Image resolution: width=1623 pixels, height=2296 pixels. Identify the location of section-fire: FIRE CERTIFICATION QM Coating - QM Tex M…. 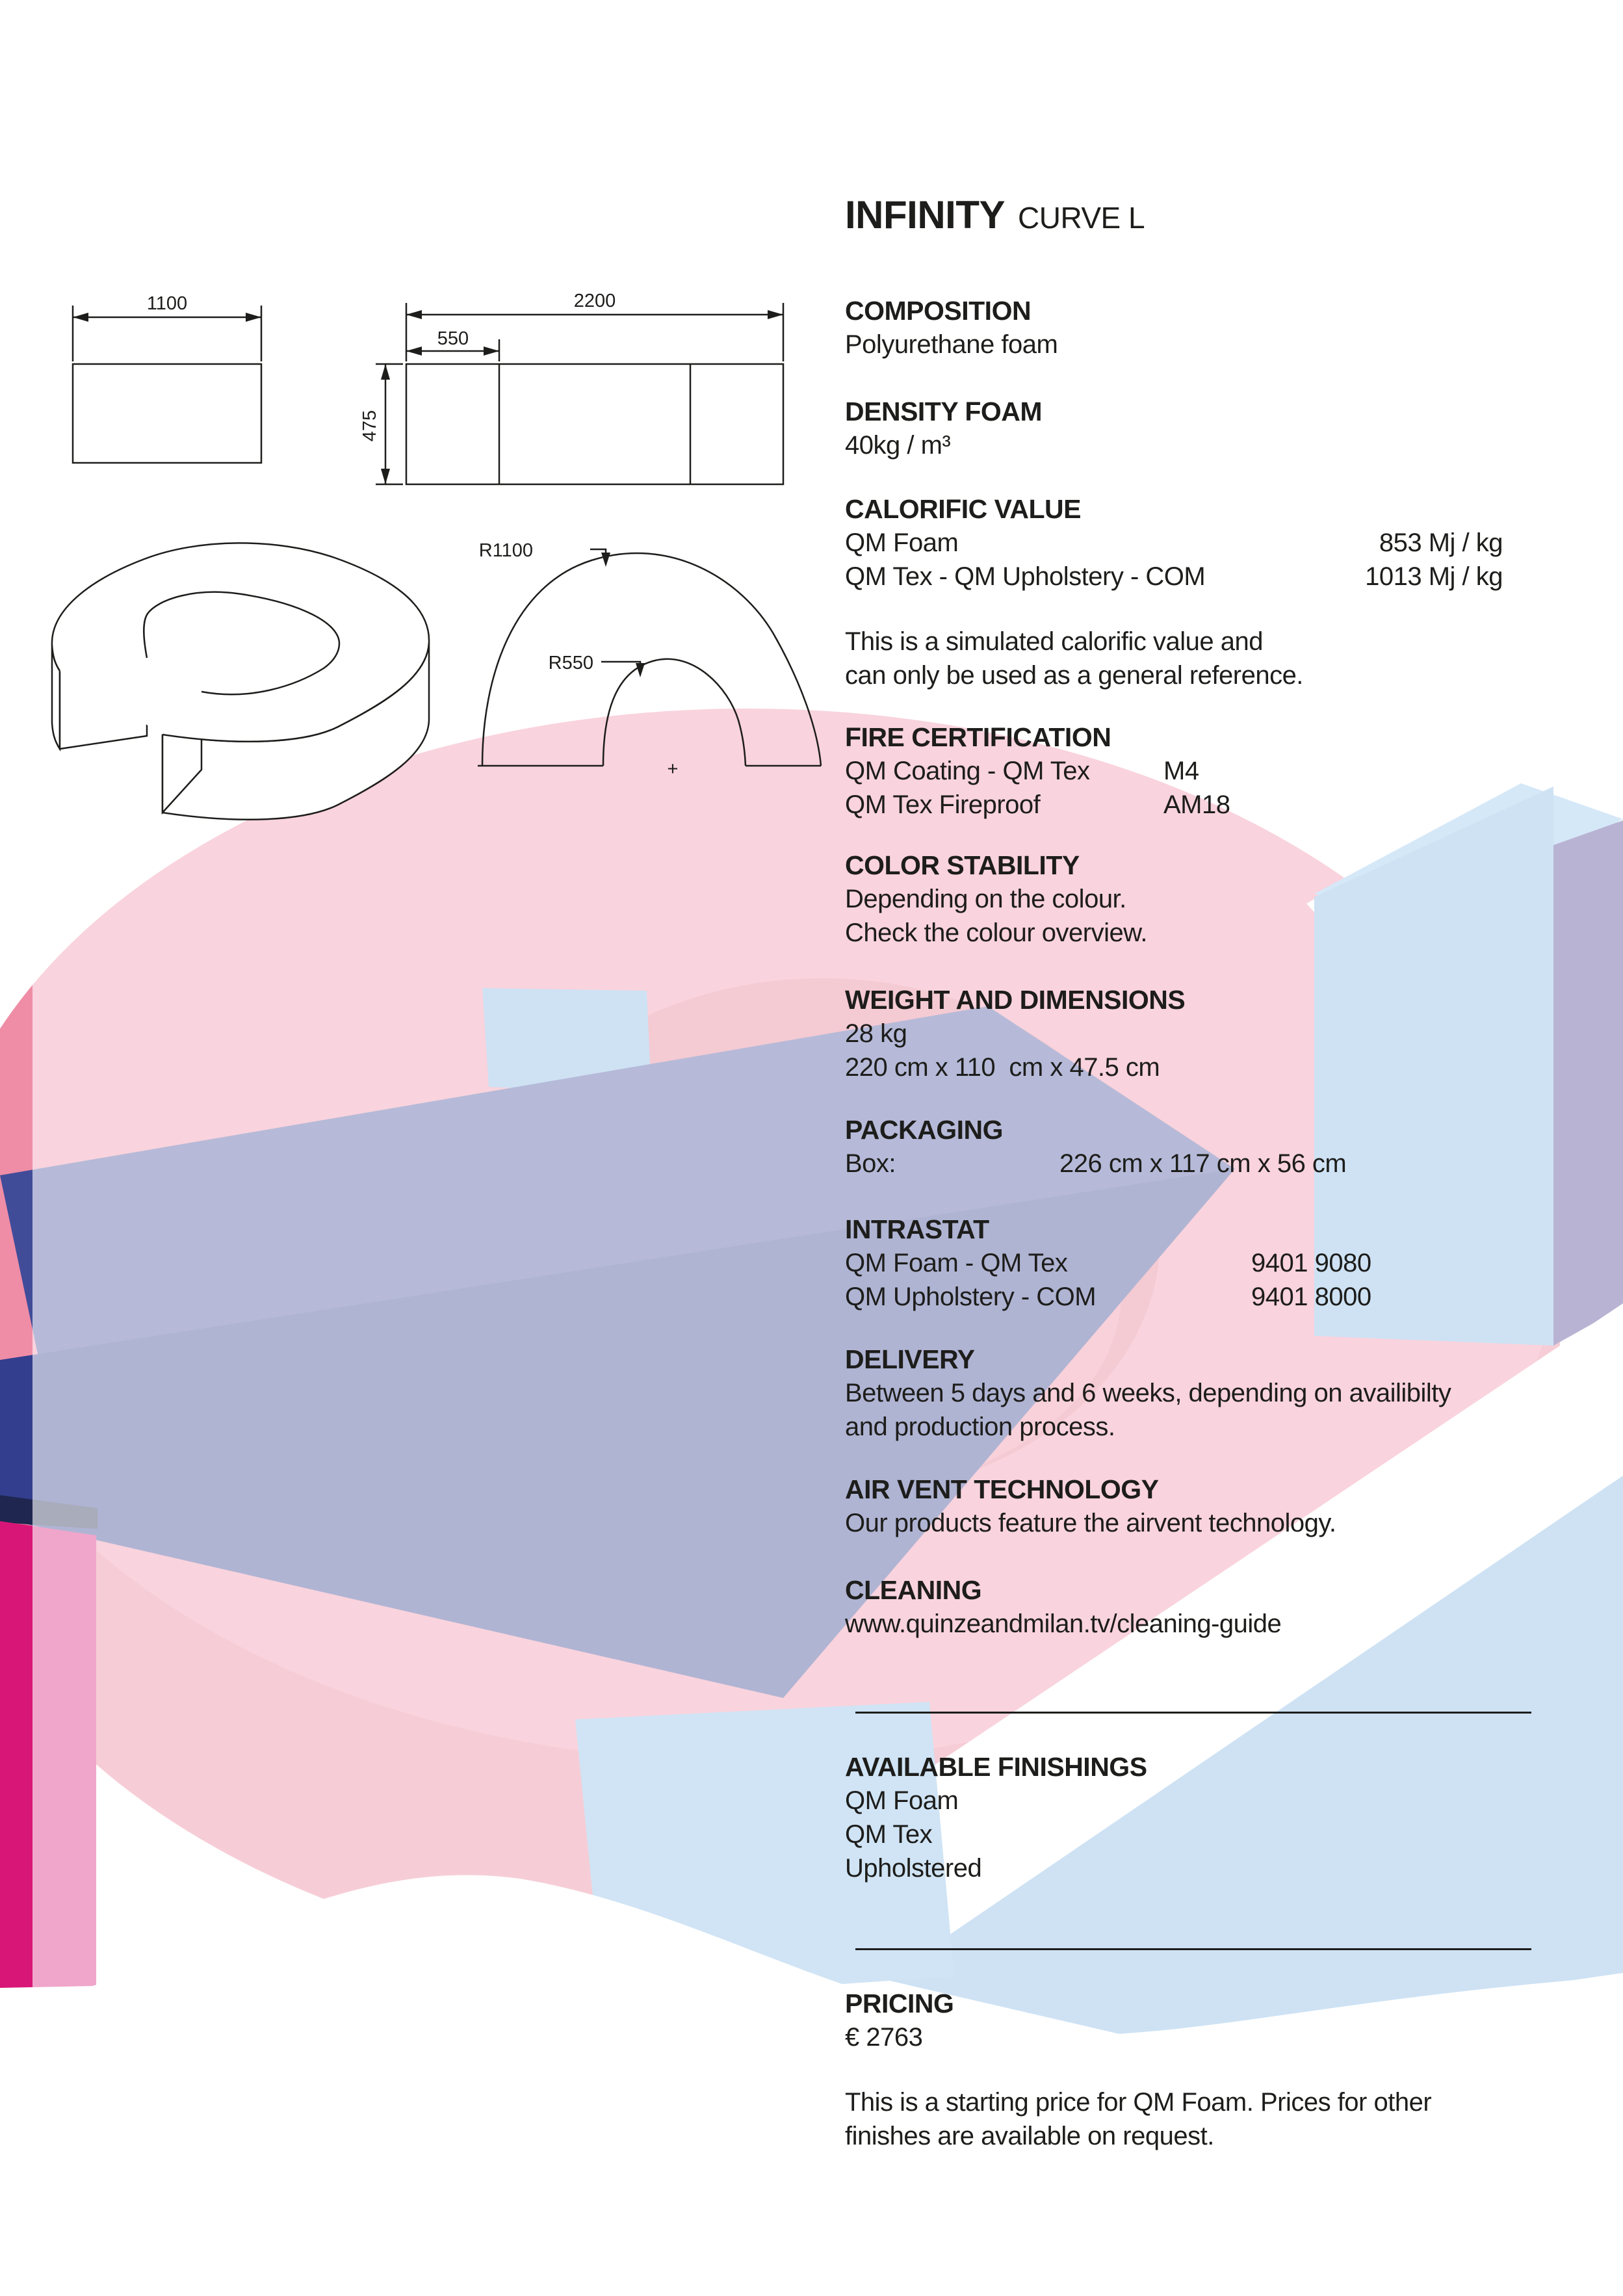
(1223, 771).